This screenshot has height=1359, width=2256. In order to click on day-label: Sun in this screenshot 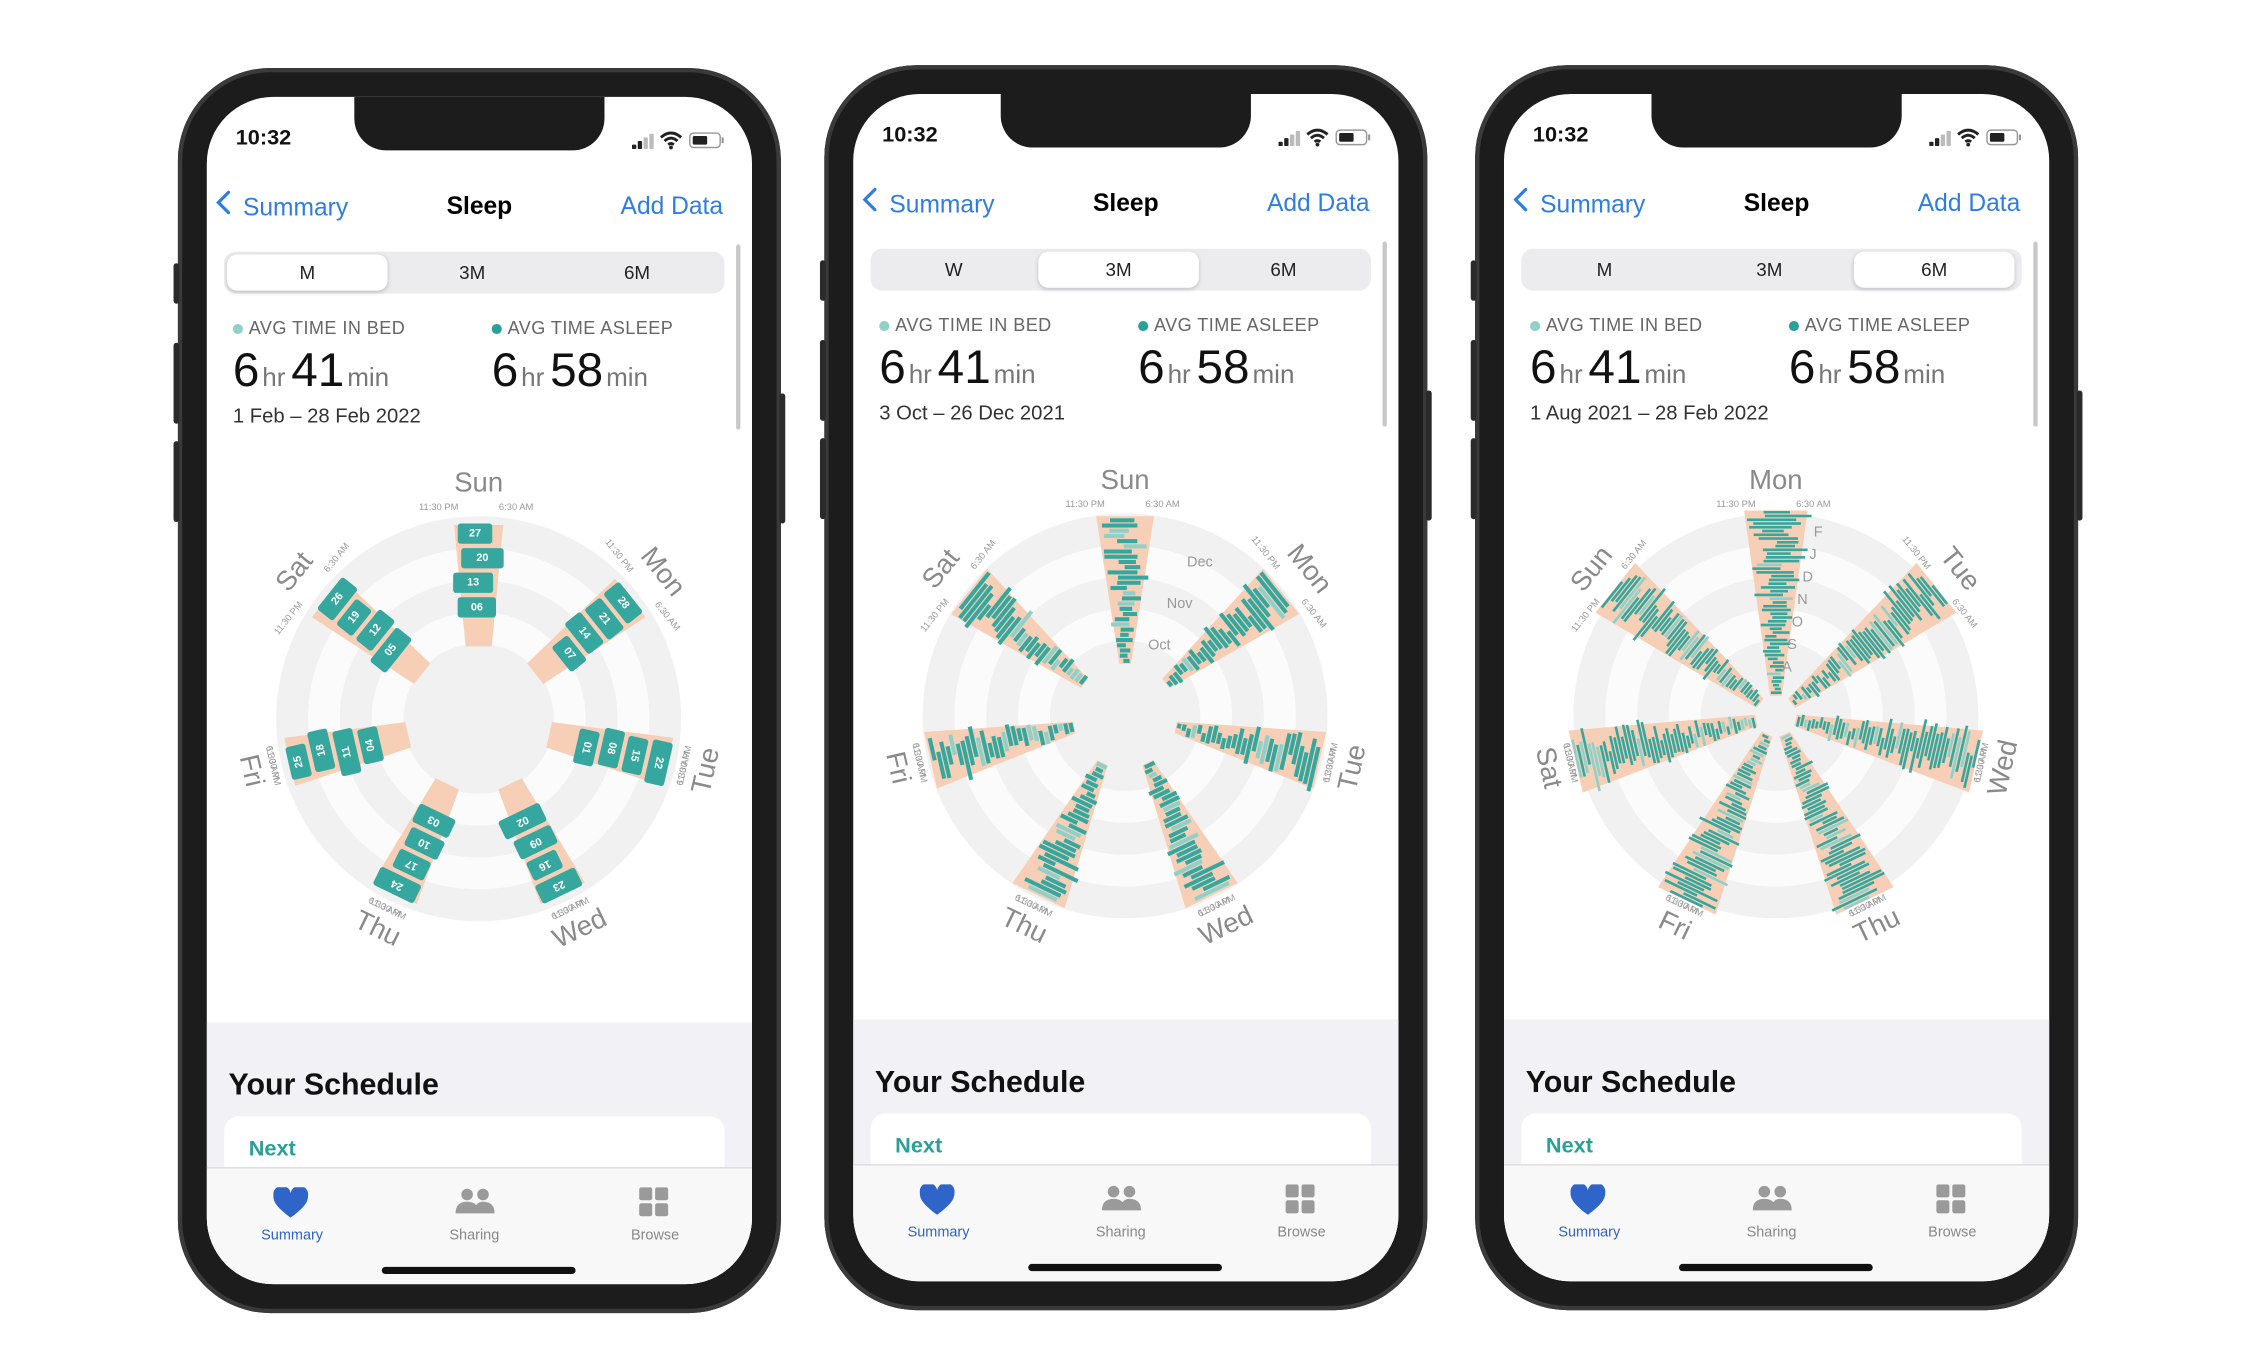, I will do `click(1591, 569)`.